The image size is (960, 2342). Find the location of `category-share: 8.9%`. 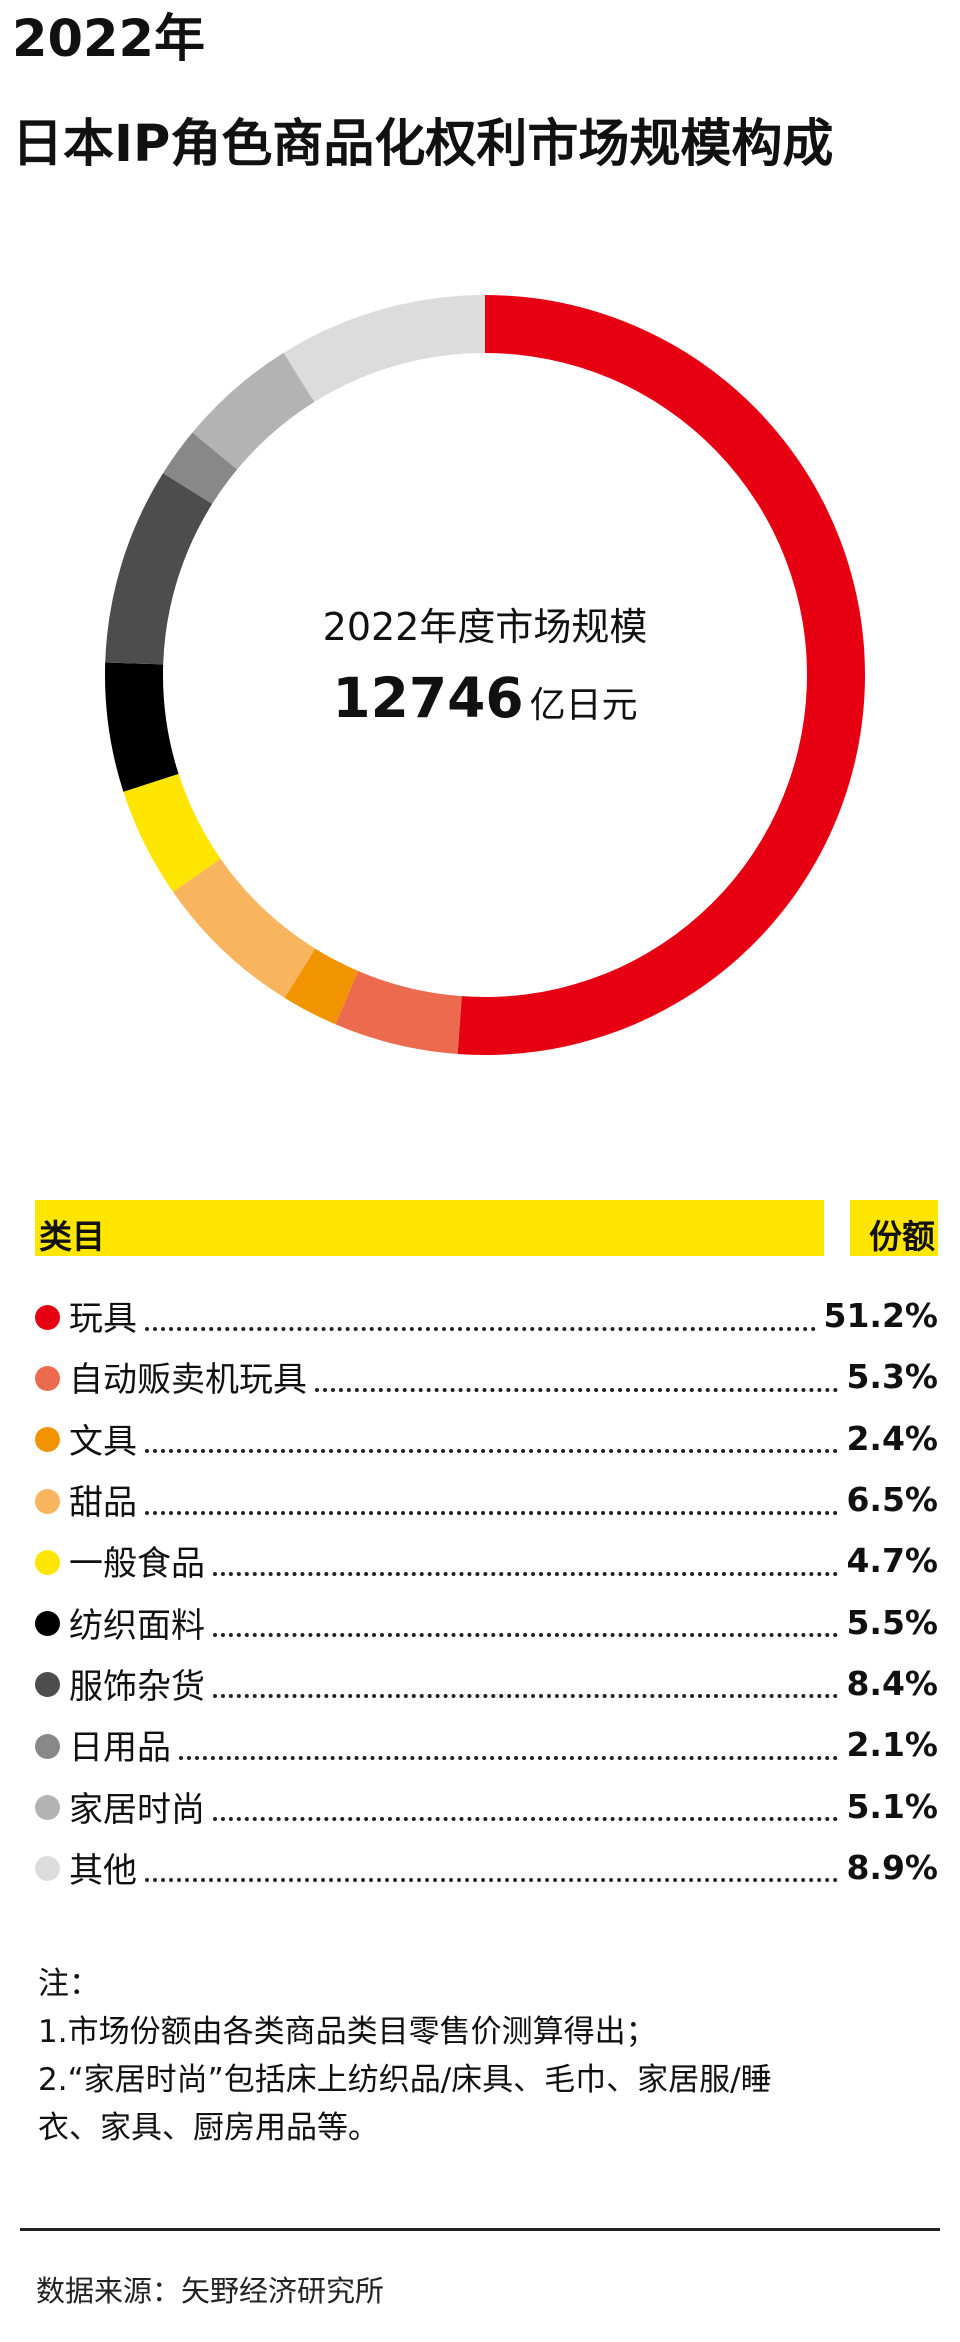

category-share: 8.9% is located at coordinates (892, 1867).